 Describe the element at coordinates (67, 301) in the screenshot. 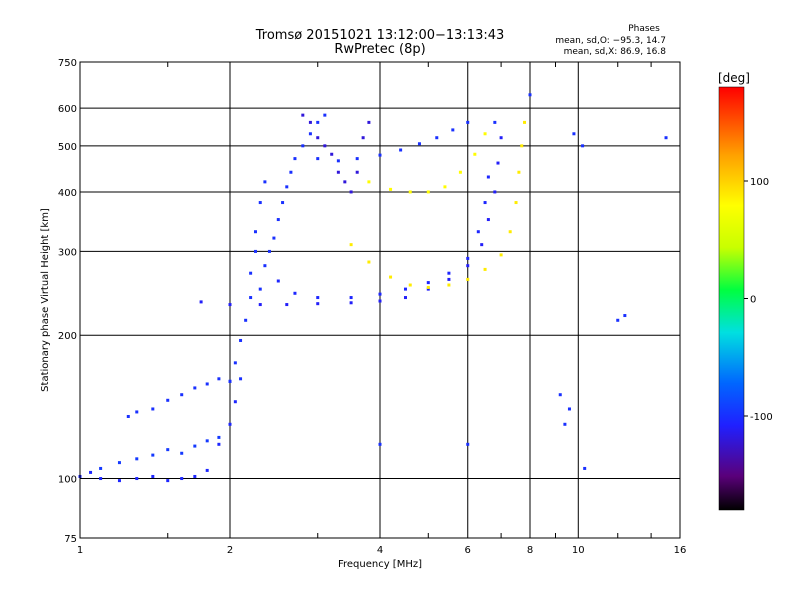

I see `y-axis-ticks: 75 100 200 300 400 500 600 750` at that location.